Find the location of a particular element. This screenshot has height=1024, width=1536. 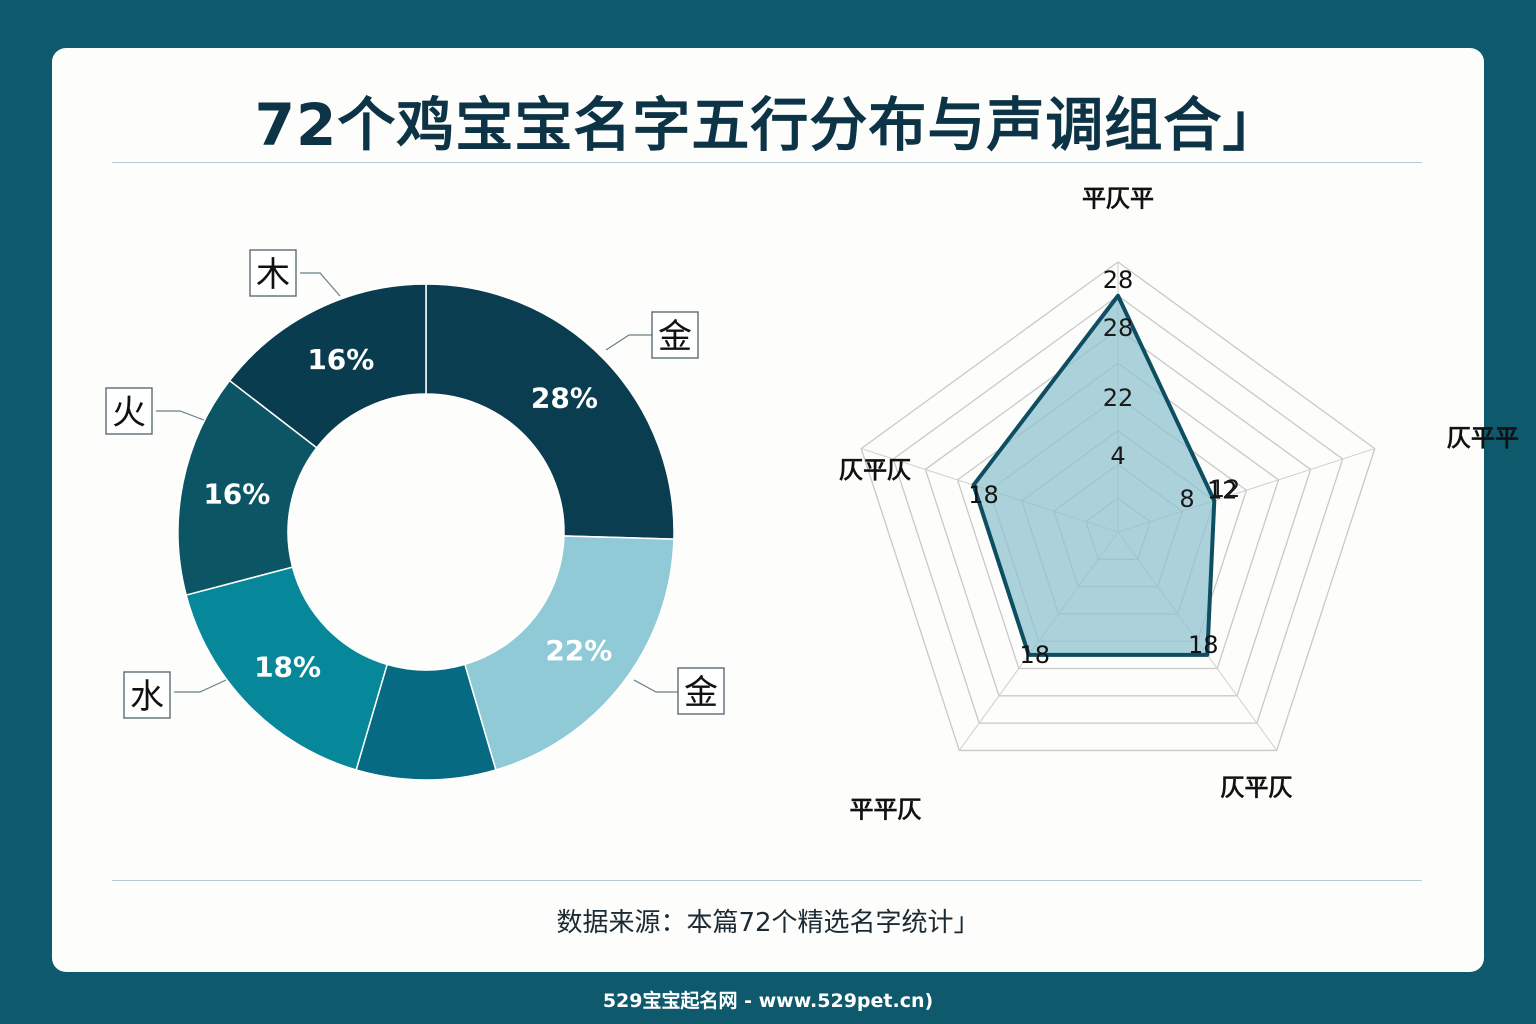

radar-tick-label: 8 is located at coordinates (1186, 499).